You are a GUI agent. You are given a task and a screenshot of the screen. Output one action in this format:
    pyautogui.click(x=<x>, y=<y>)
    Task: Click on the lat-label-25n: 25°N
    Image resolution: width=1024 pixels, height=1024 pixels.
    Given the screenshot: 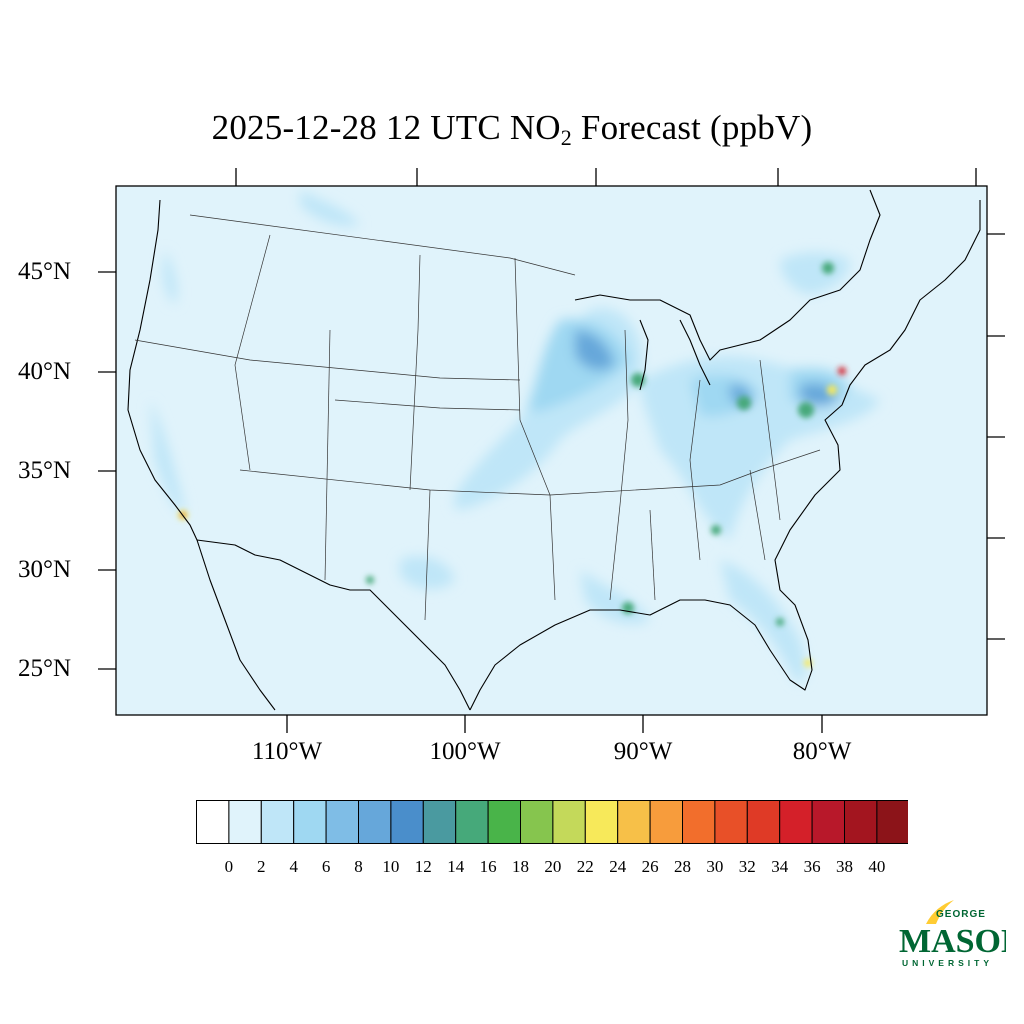 What is the action you would take?
    pyautogui.click(x=45, y=668)
    